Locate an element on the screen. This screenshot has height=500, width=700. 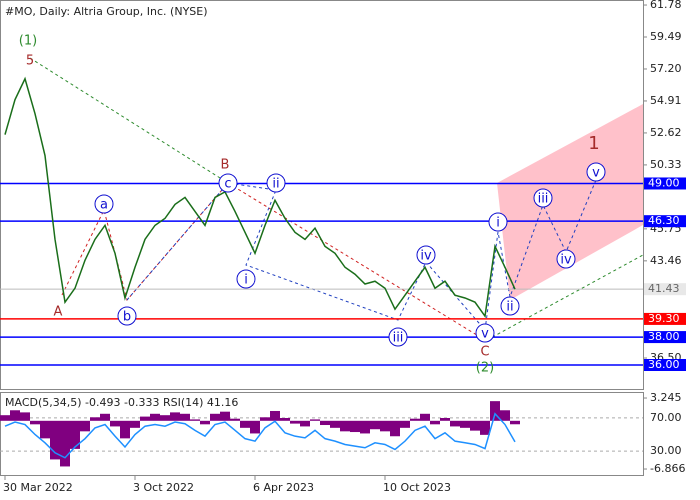
rsi-line is located at coordinates (260, 435).